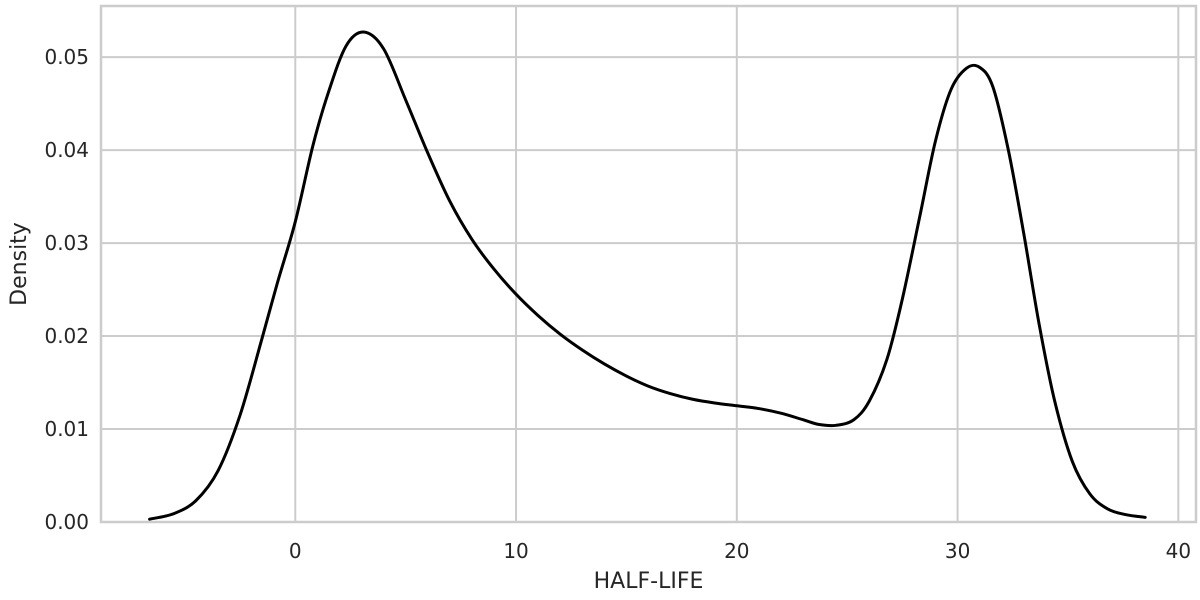 This screenshot has width=1200, height=600. I want to click on y-tick-label: 0.02, so click(66, 336).